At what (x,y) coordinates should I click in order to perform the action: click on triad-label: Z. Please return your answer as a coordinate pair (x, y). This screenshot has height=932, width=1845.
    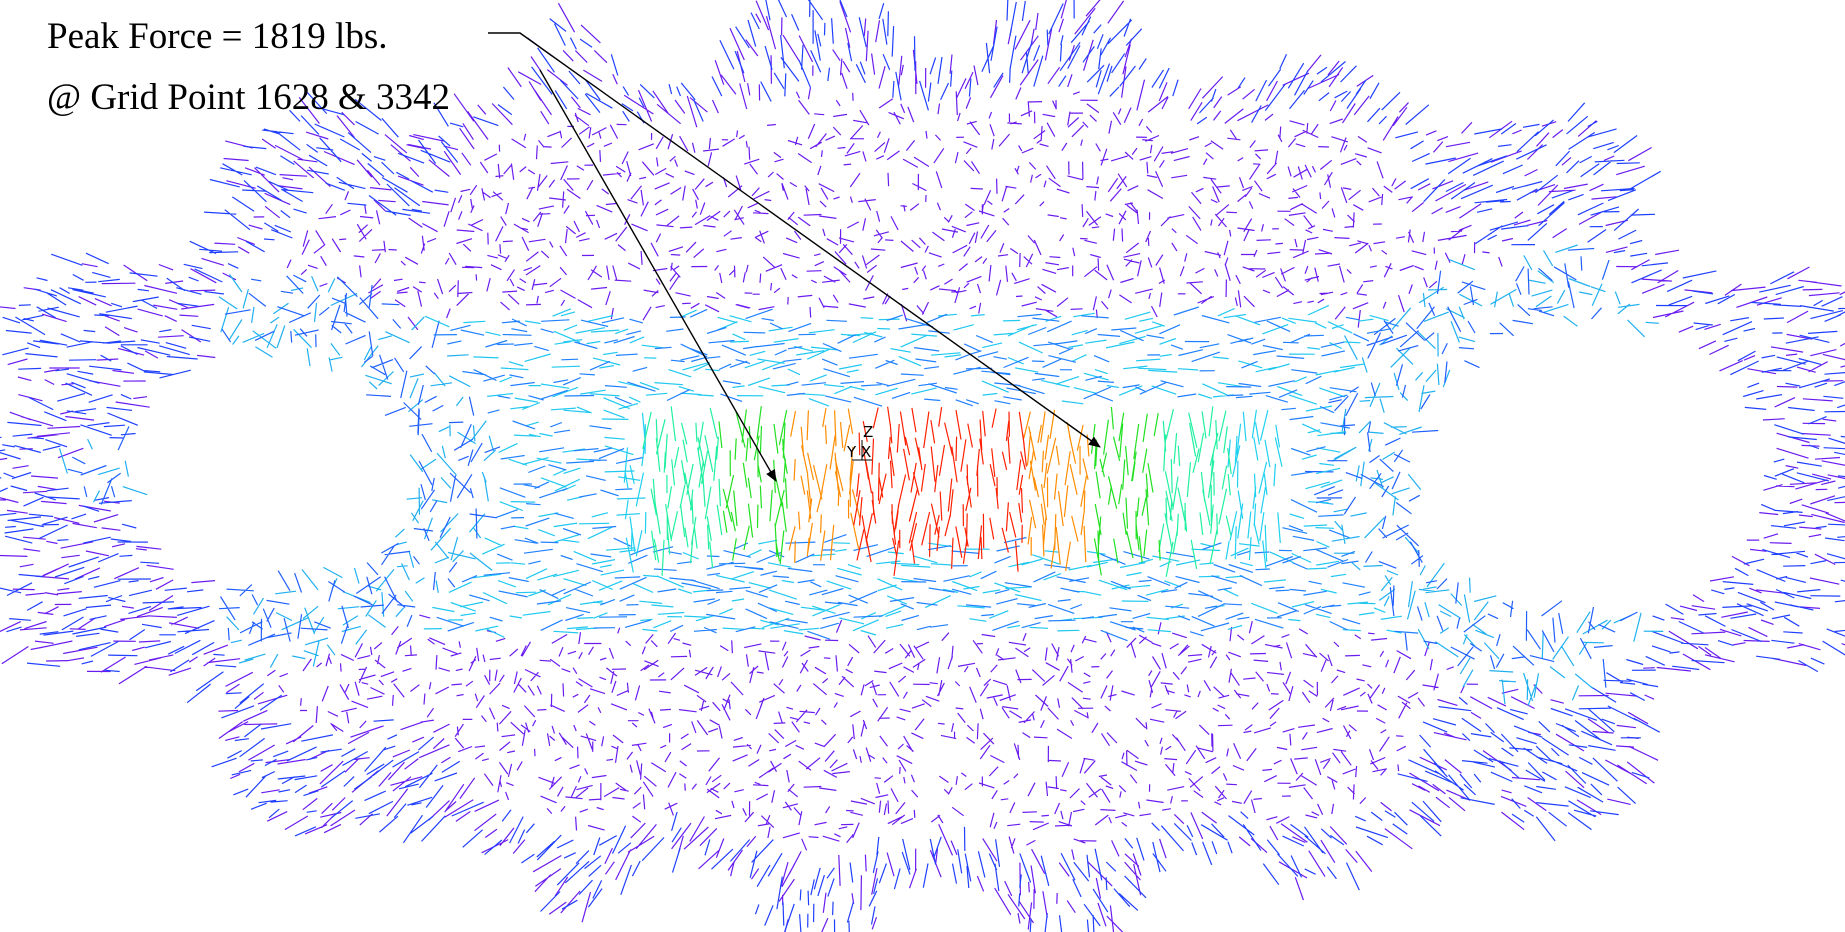
    Looking at the image, I should click on (868, 432).